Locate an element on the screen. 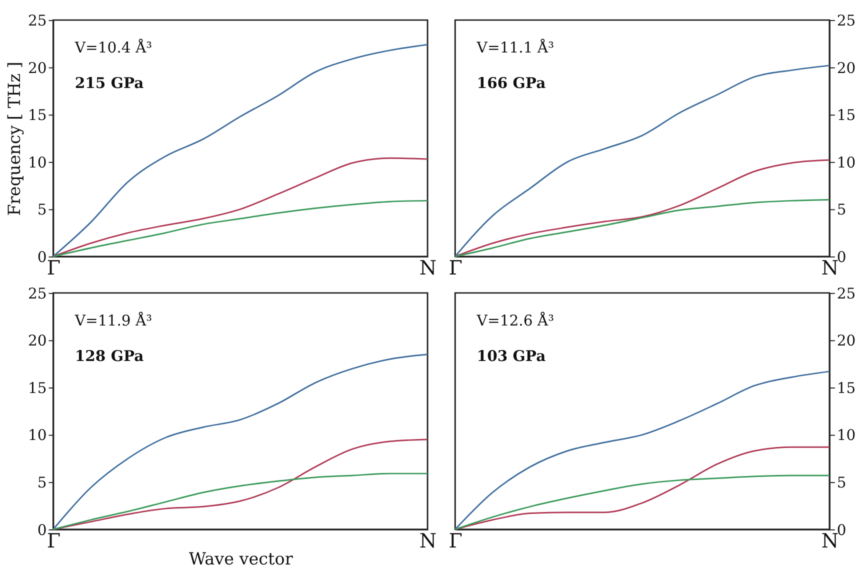 The image size is (861, 580). annotation: 128 GPa is located at coordinates (109, 356).